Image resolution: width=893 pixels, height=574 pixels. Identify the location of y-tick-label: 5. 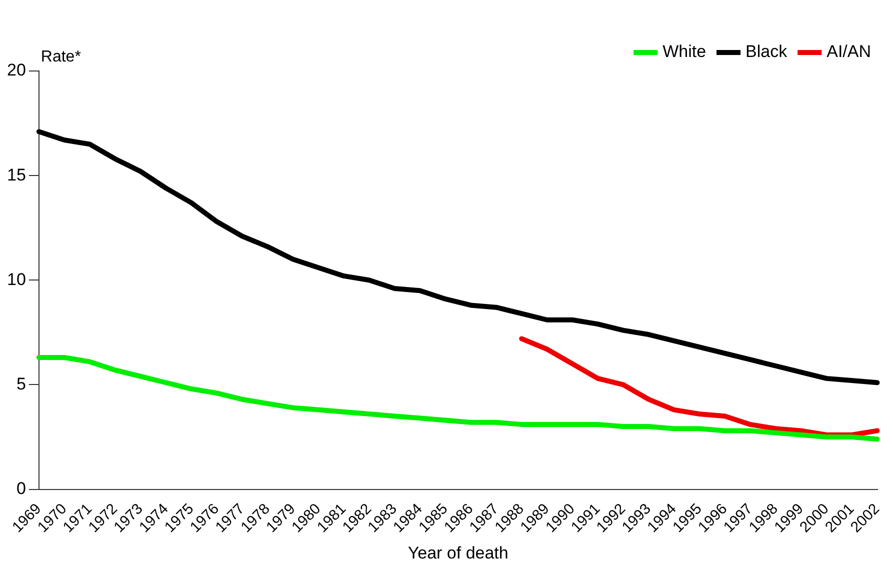
(21, 384).